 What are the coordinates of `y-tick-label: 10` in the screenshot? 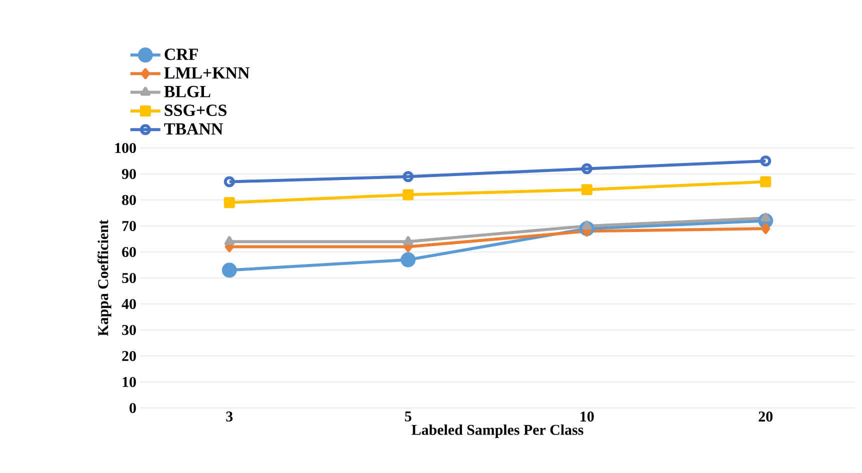 It's located at (129, 382).